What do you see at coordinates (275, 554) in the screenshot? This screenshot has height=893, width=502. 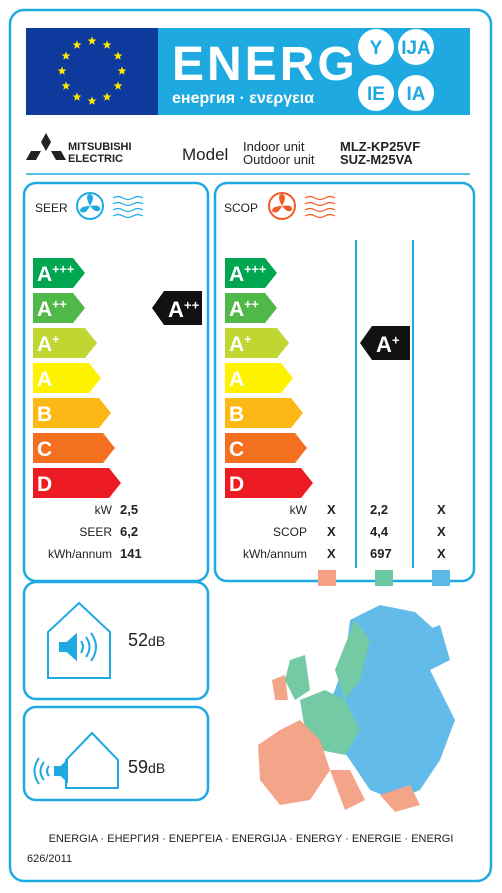 I see `row-label: kWh/annum` at bounding box center [275, 554].